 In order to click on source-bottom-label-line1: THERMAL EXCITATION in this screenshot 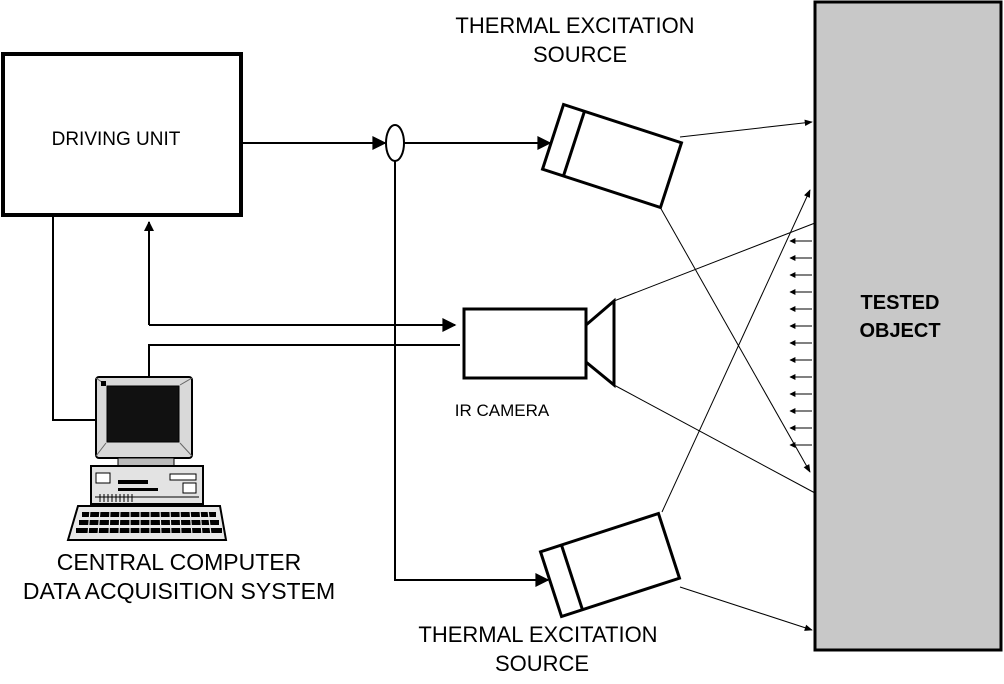, I will do `click(537, 634)`.